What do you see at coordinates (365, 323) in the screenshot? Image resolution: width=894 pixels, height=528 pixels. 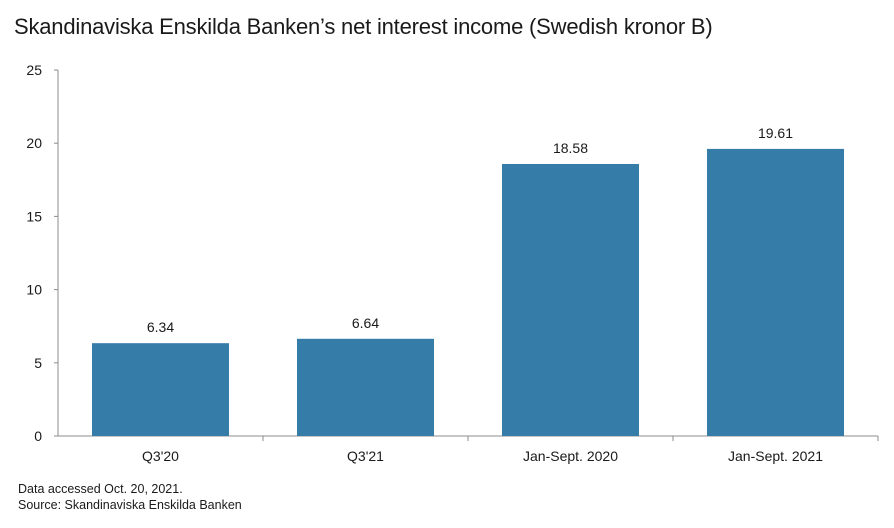 I see `data-label: 6.64` at bounding box center [365, 323].